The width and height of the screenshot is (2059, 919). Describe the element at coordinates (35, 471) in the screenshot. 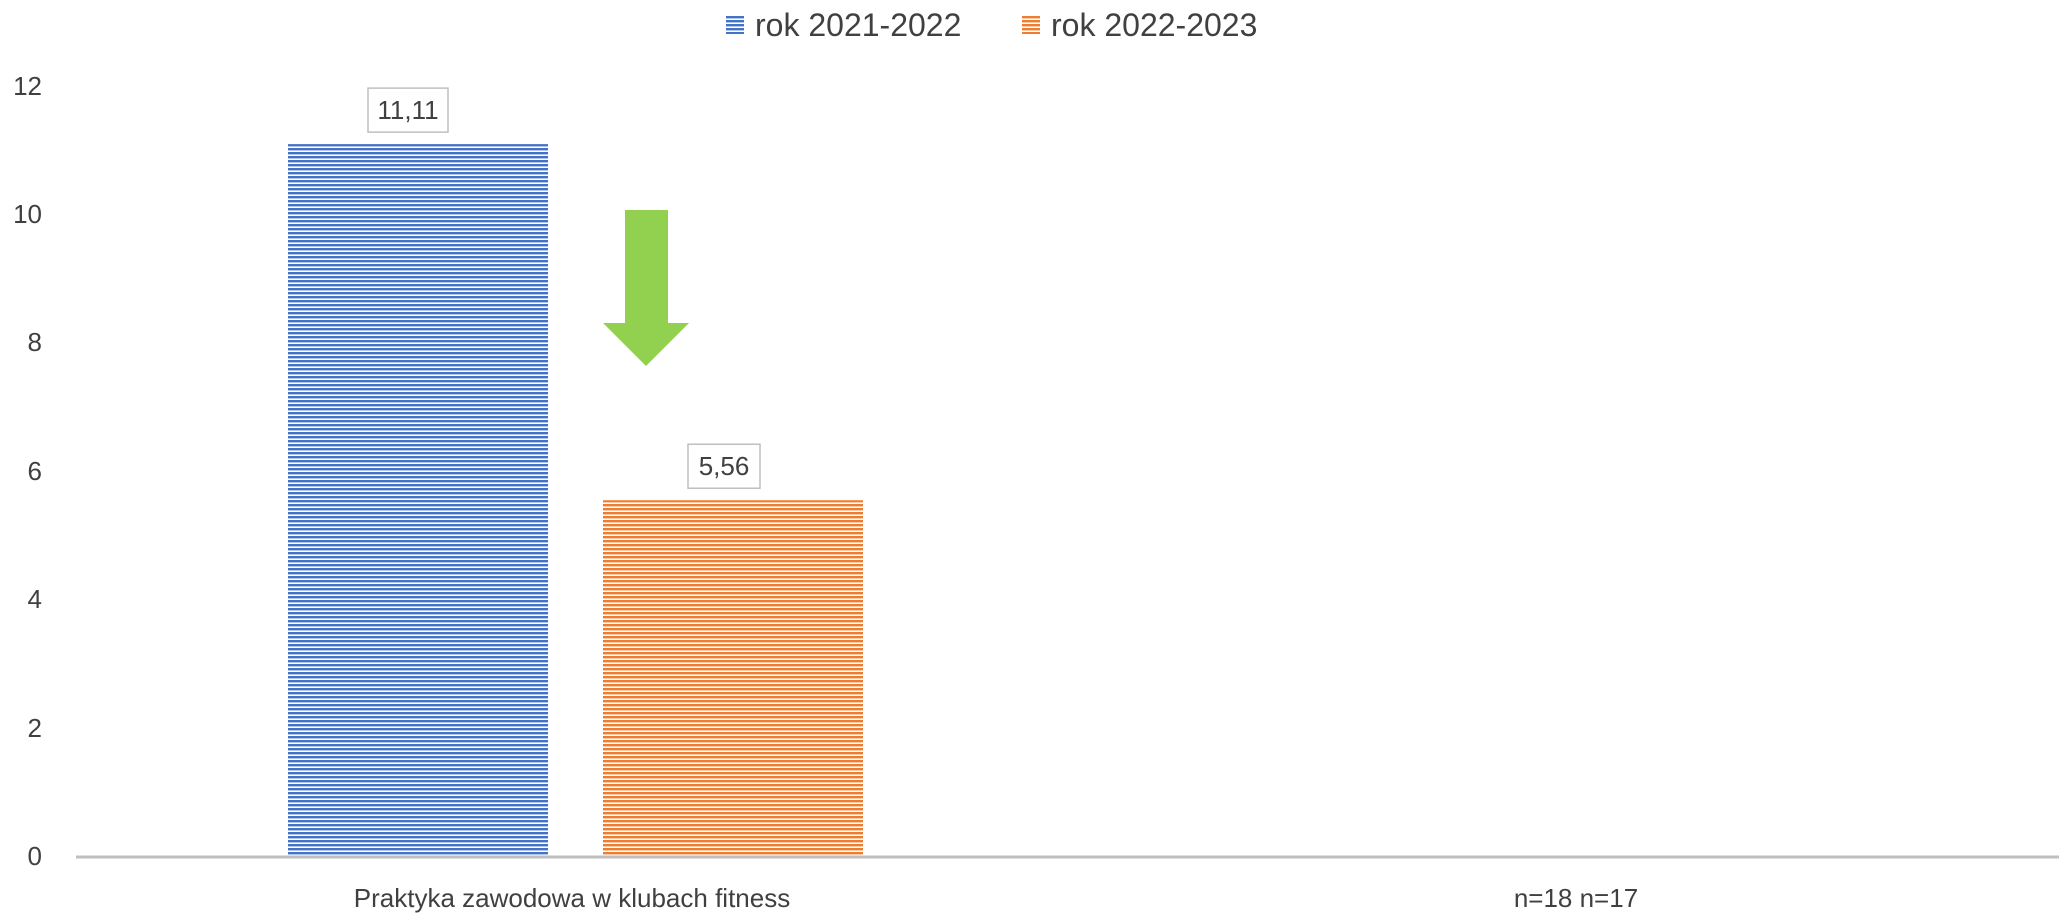

I see `y-tick-label: 6` at that location.